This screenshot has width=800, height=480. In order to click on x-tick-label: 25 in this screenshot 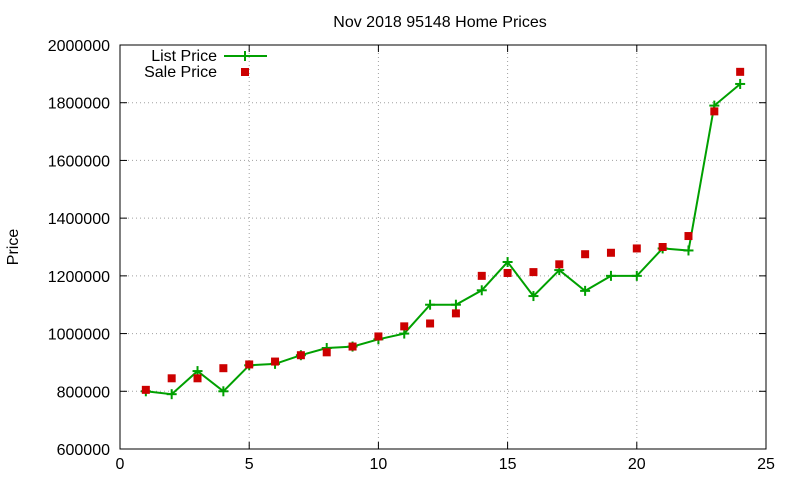, I will do `click(766, 464)`.